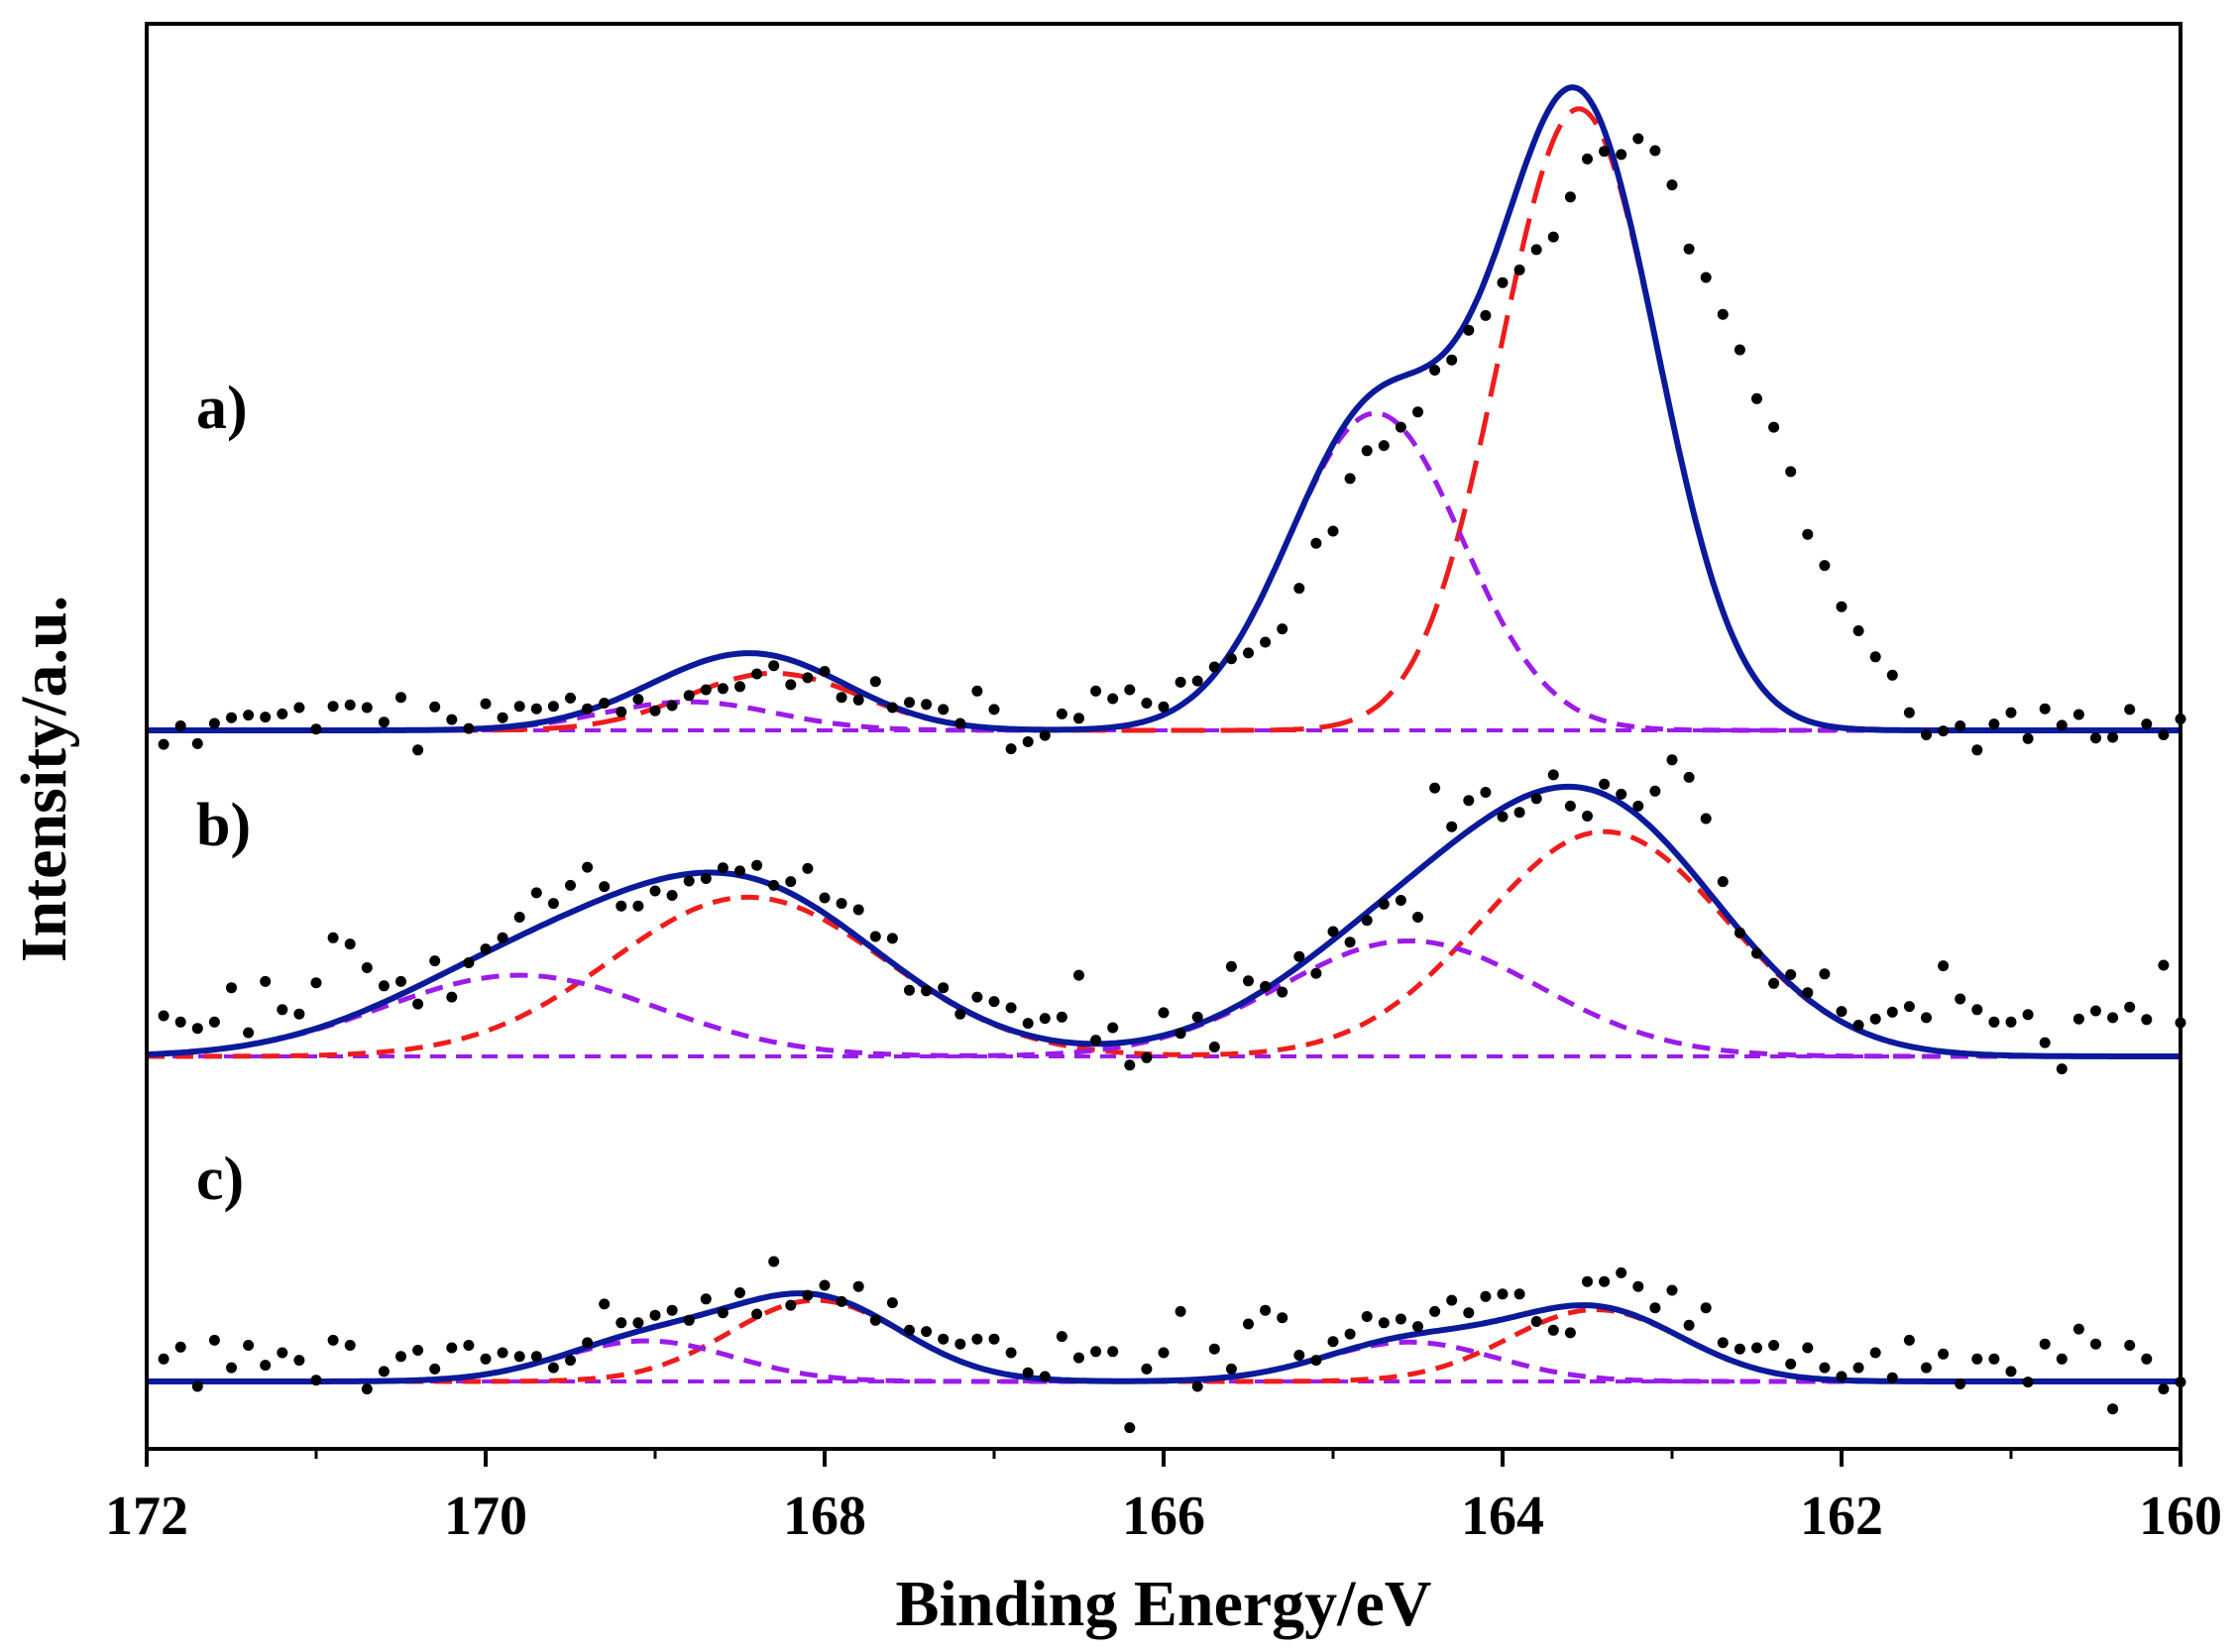 Image resolution: width=2238 pixels, height=1652 pixels. What do you see at coordinates (1163, 1516) in the screenshot?
I see `x-tick-label-166: 166` at bounding box center [1163, 1516].